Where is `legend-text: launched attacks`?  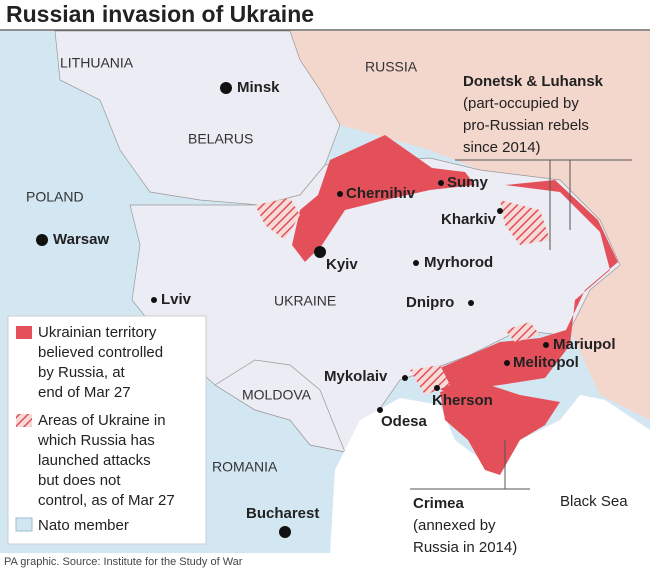 legend-text: launched attacks is located at coordinates (94, 460).